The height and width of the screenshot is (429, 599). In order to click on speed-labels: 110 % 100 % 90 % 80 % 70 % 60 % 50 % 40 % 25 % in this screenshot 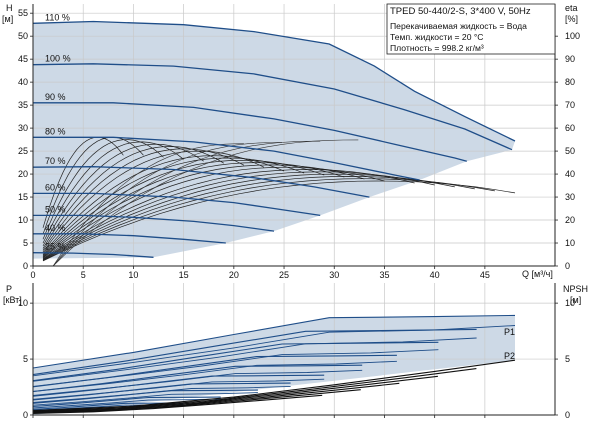, I will do `click(58, 131)`.